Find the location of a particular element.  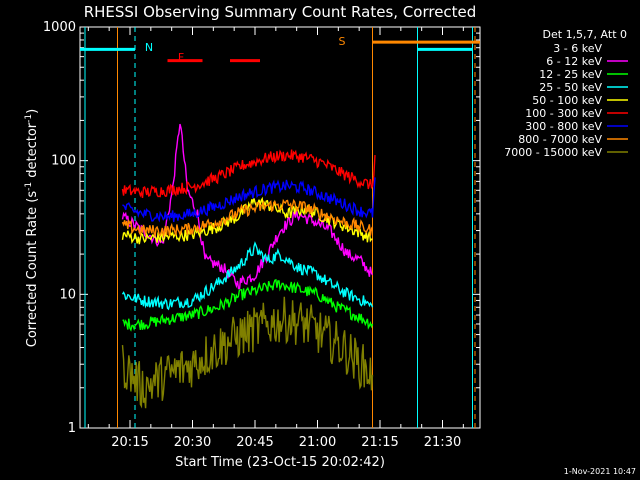

y-tick-labels: 1 10 100 1000 is located at coordinates (59, 228).